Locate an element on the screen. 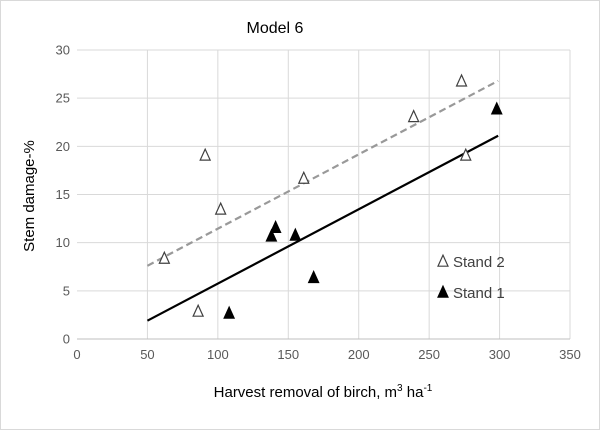  x-tick-label: 150 is located at coordinates (288, 354).